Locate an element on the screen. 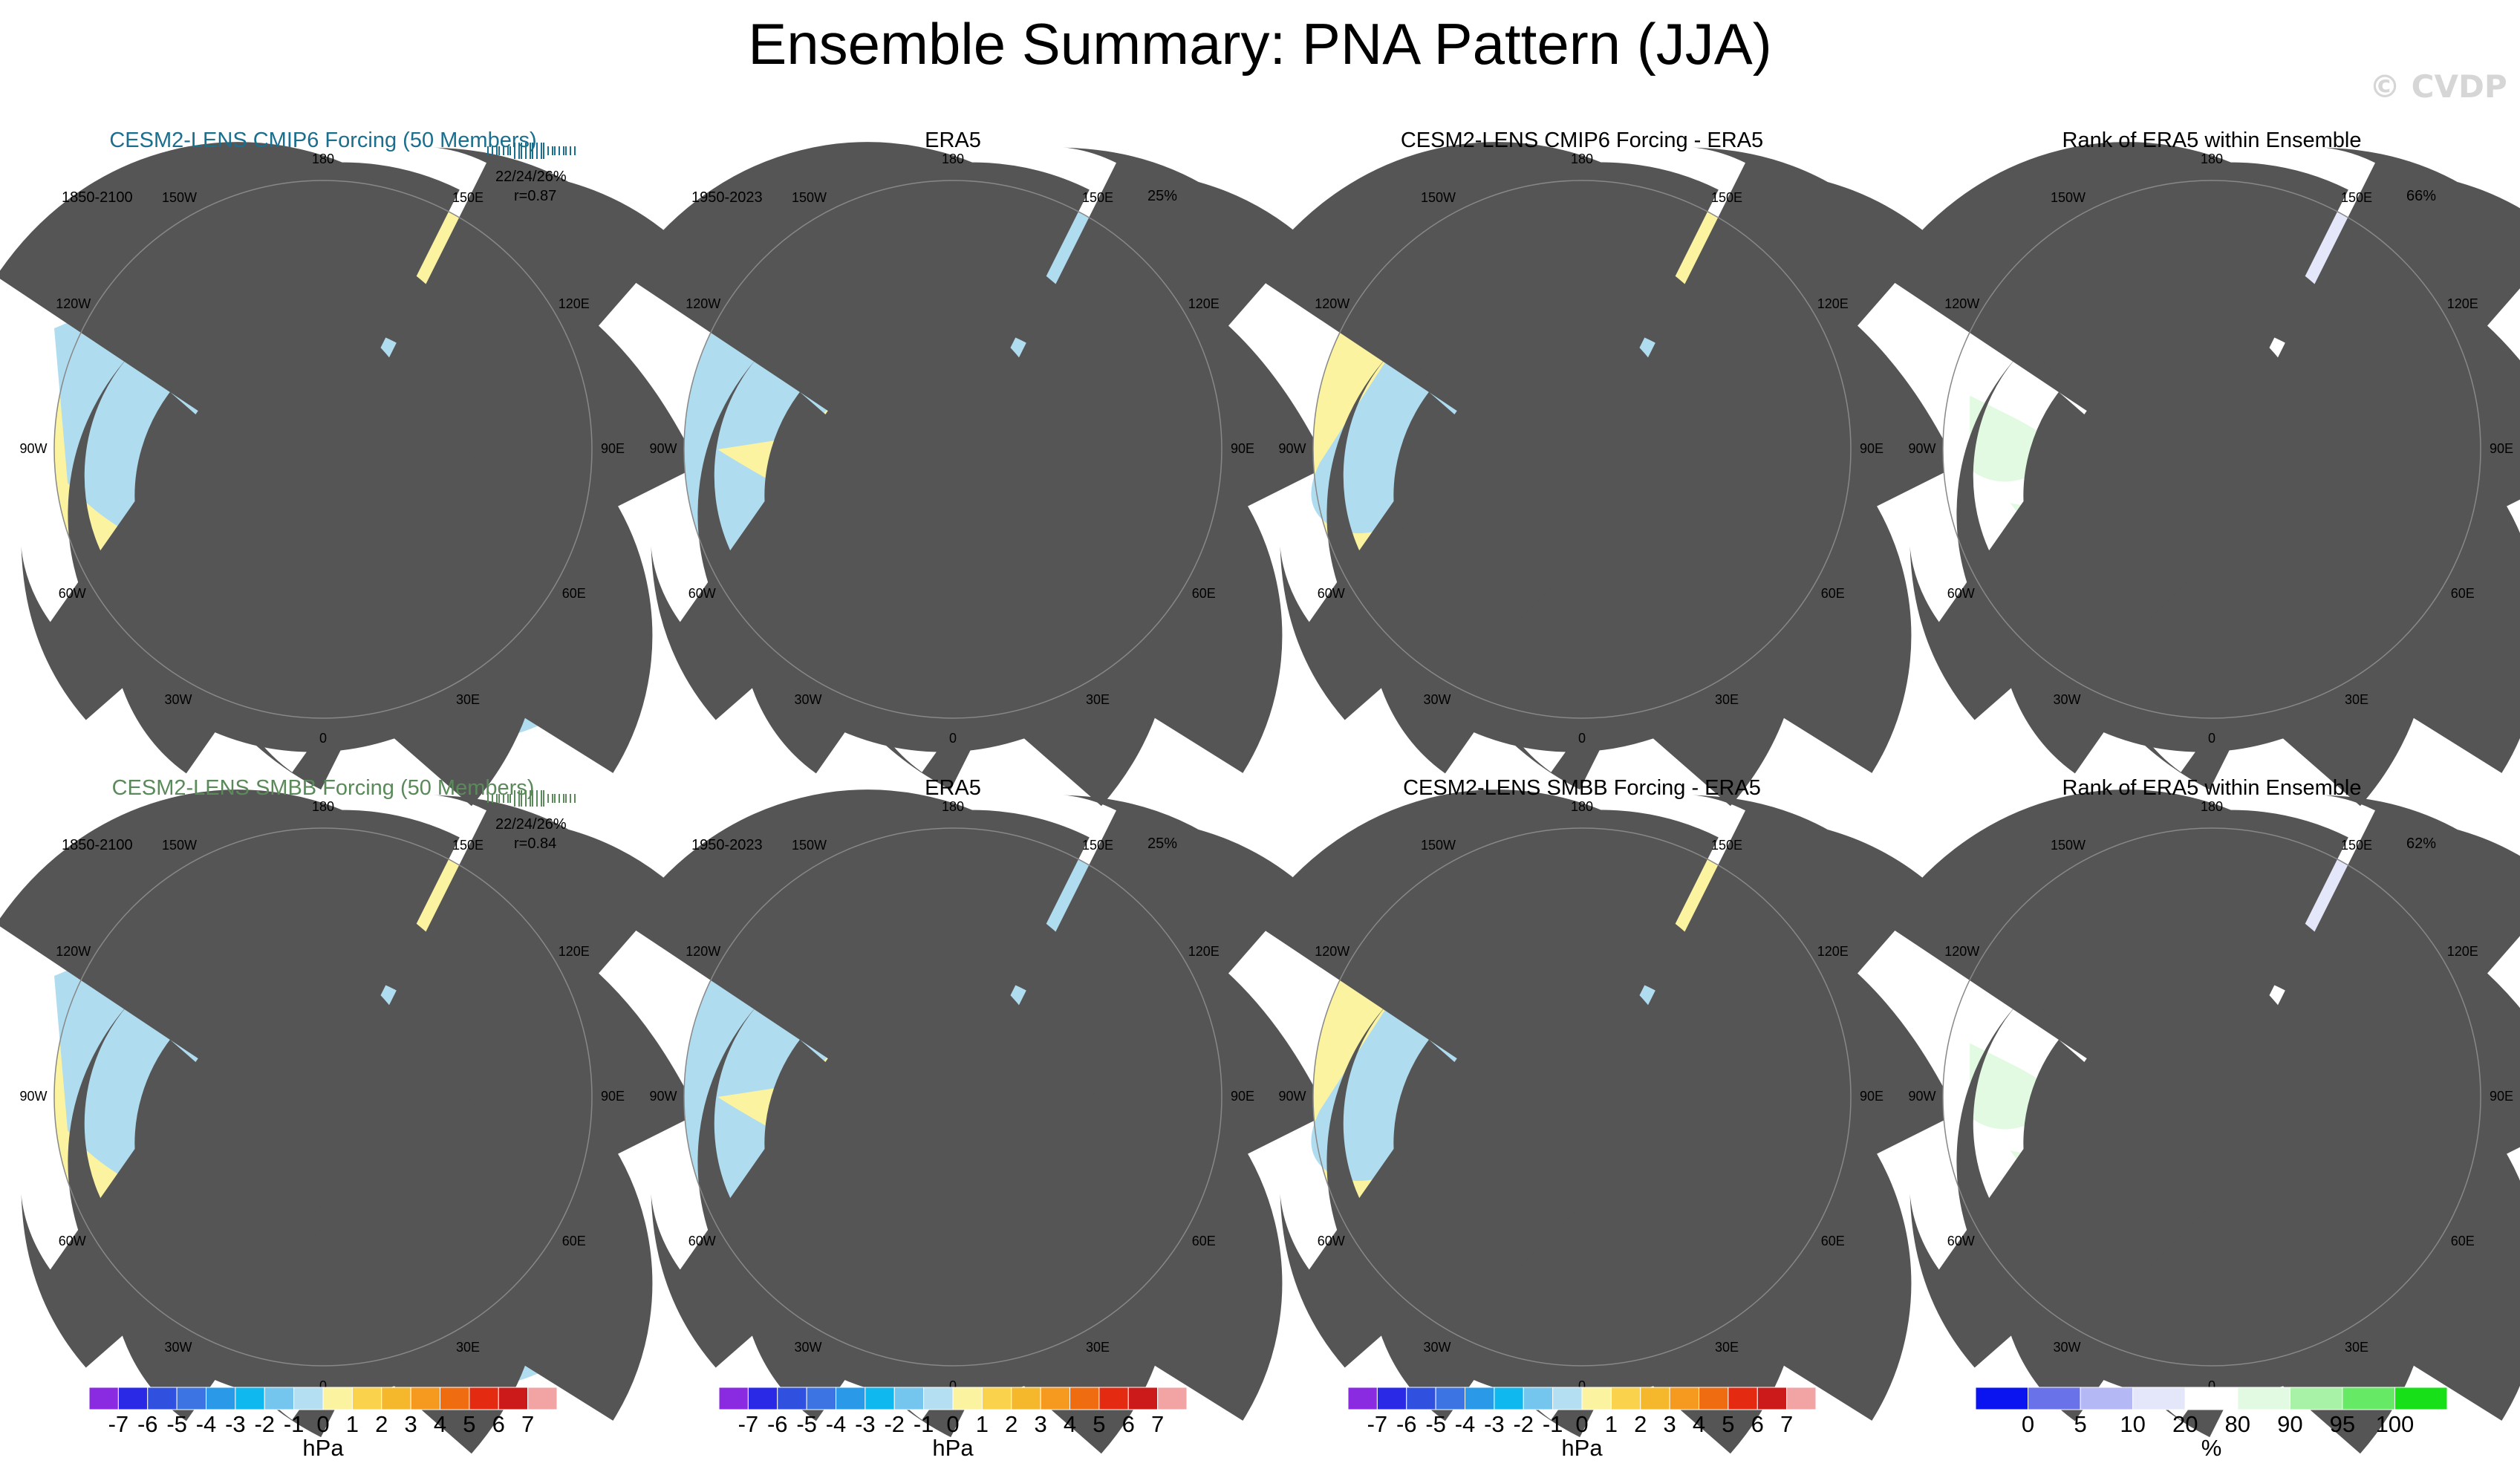 The width and height of the screenshot is (2520, 1472). obs-percent: 25% is located at coordinates (1163, 196).